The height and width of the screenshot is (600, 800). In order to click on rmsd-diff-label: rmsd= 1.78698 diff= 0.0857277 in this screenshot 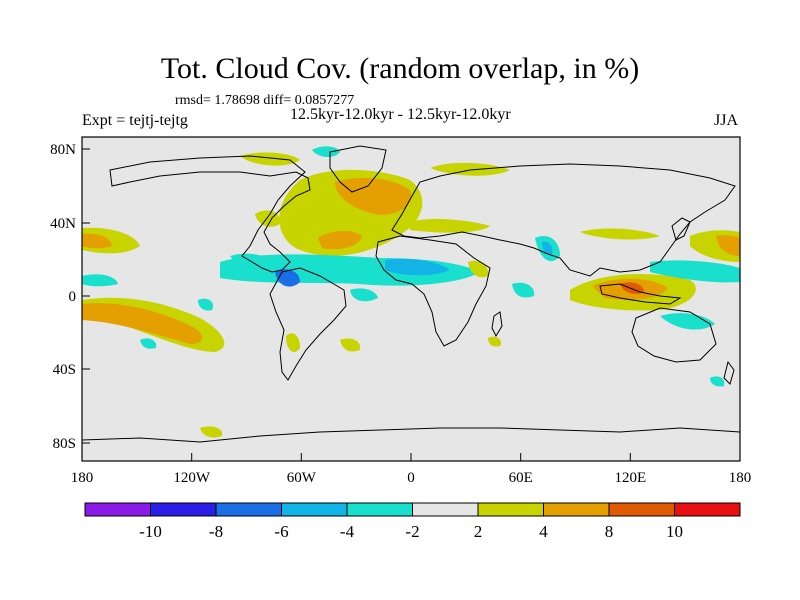, I will do `click(265, 100)`.